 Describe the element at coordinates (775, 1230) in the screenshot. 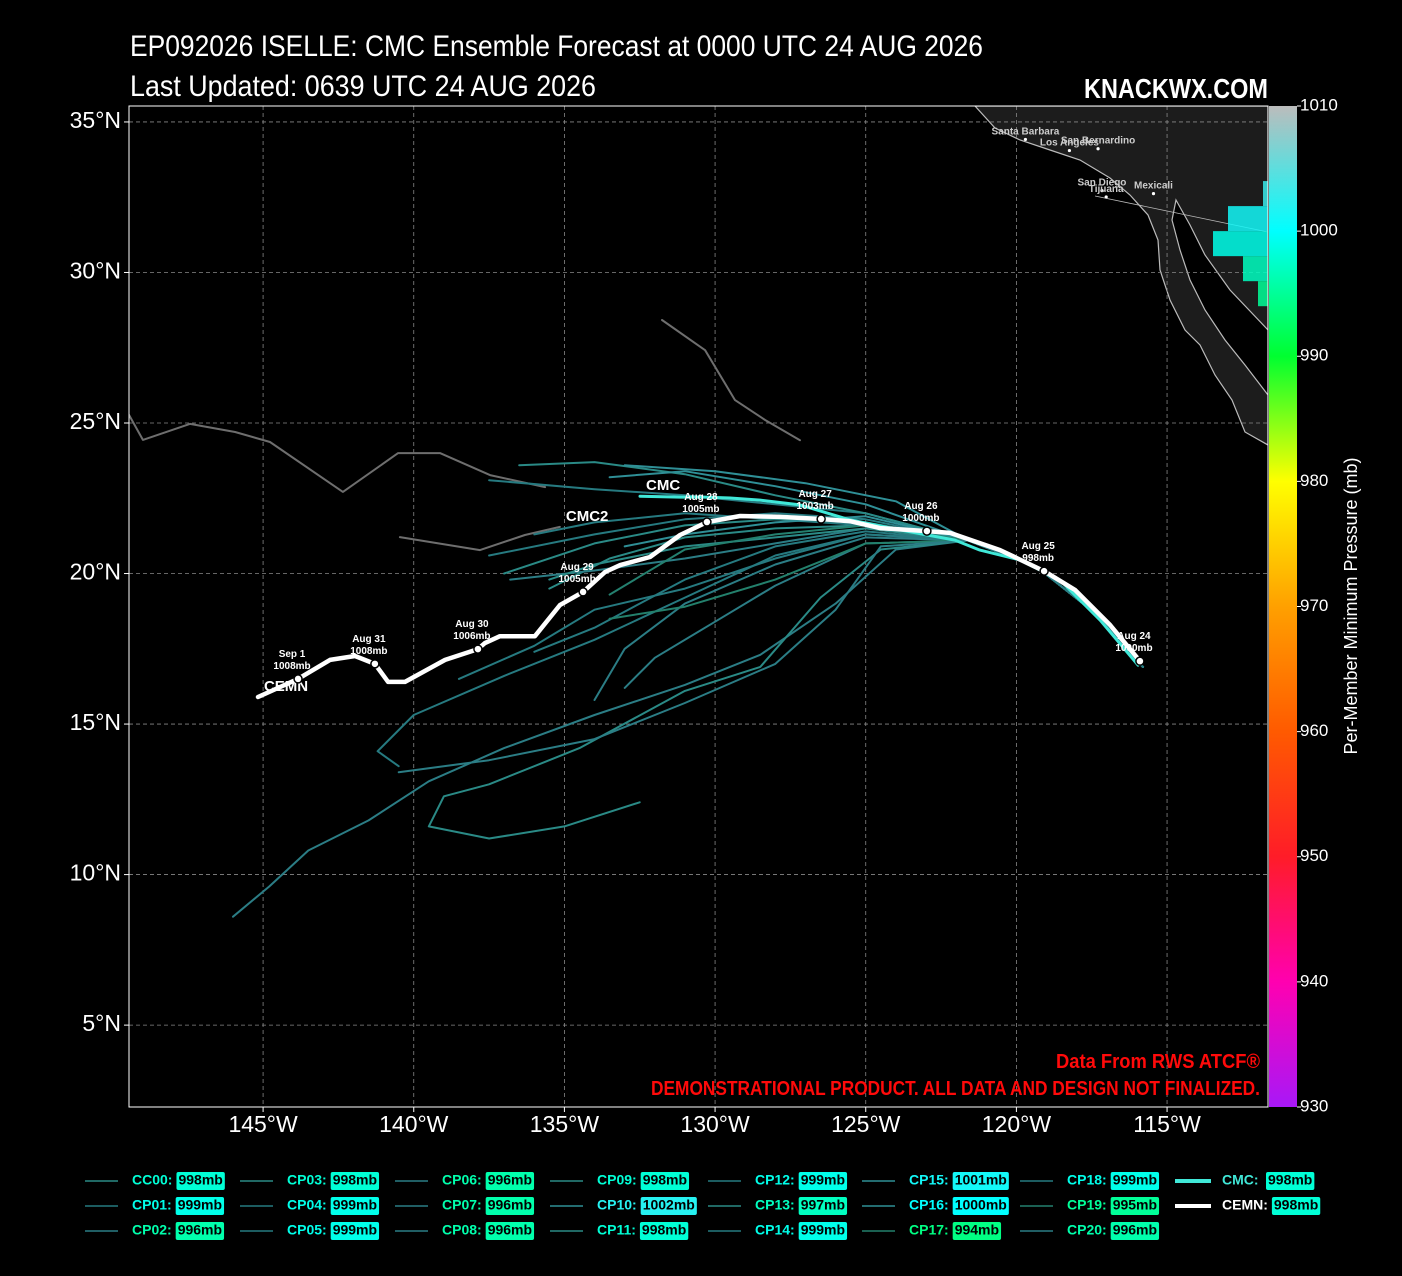

I see `legend-name: CP14:` at that location.